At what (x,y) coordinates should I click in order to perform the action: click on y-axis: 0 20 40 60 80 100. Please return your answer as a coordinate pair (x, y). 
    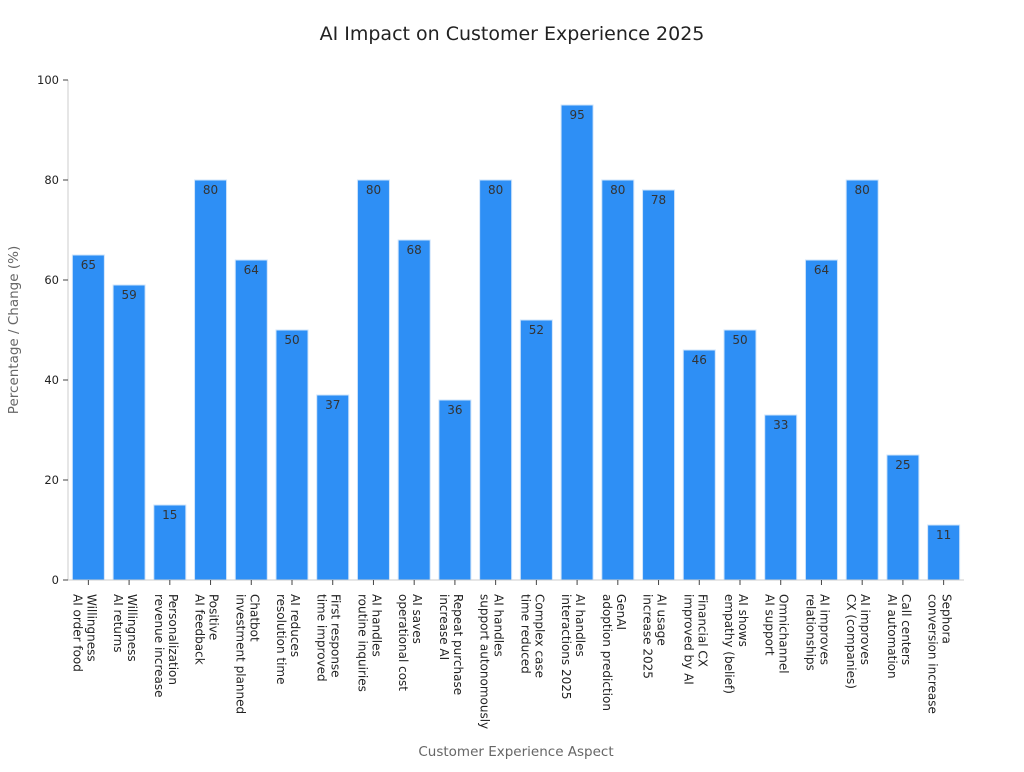
    Looking at the image, I should click on (53, 330).